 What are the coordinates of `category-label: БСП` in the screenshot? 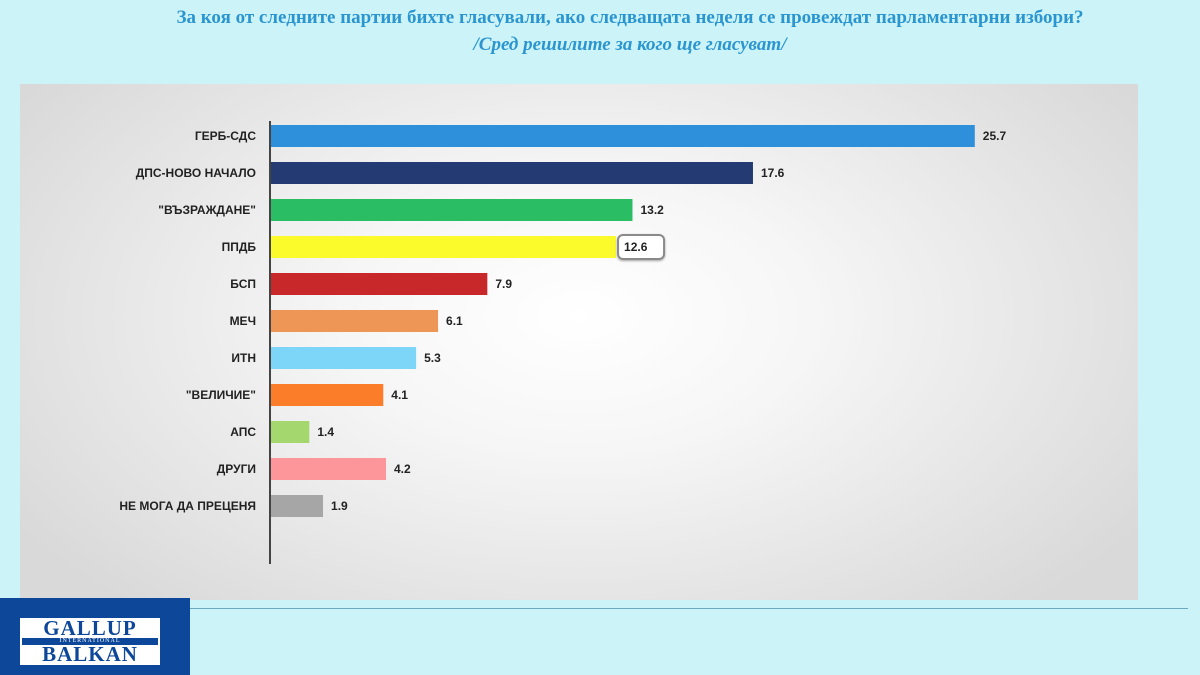 It's located at (243, 284).